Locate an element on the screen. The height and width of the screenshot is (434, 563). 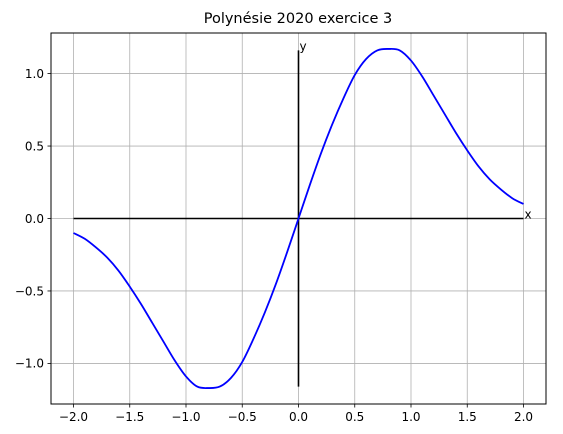
x-tick-label: 0.5 is located at coordinates (354, 417).